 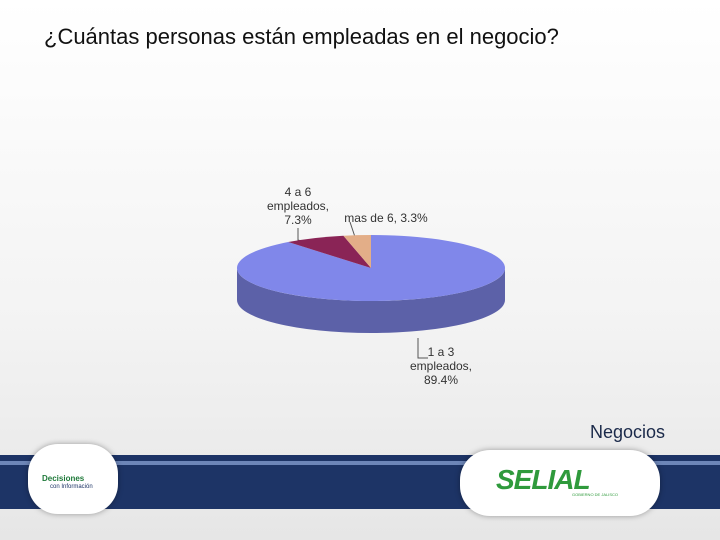 I want to click on logo-right: SELIAL GOBIERNO DE JALISCO, so click(x=560, y=483).